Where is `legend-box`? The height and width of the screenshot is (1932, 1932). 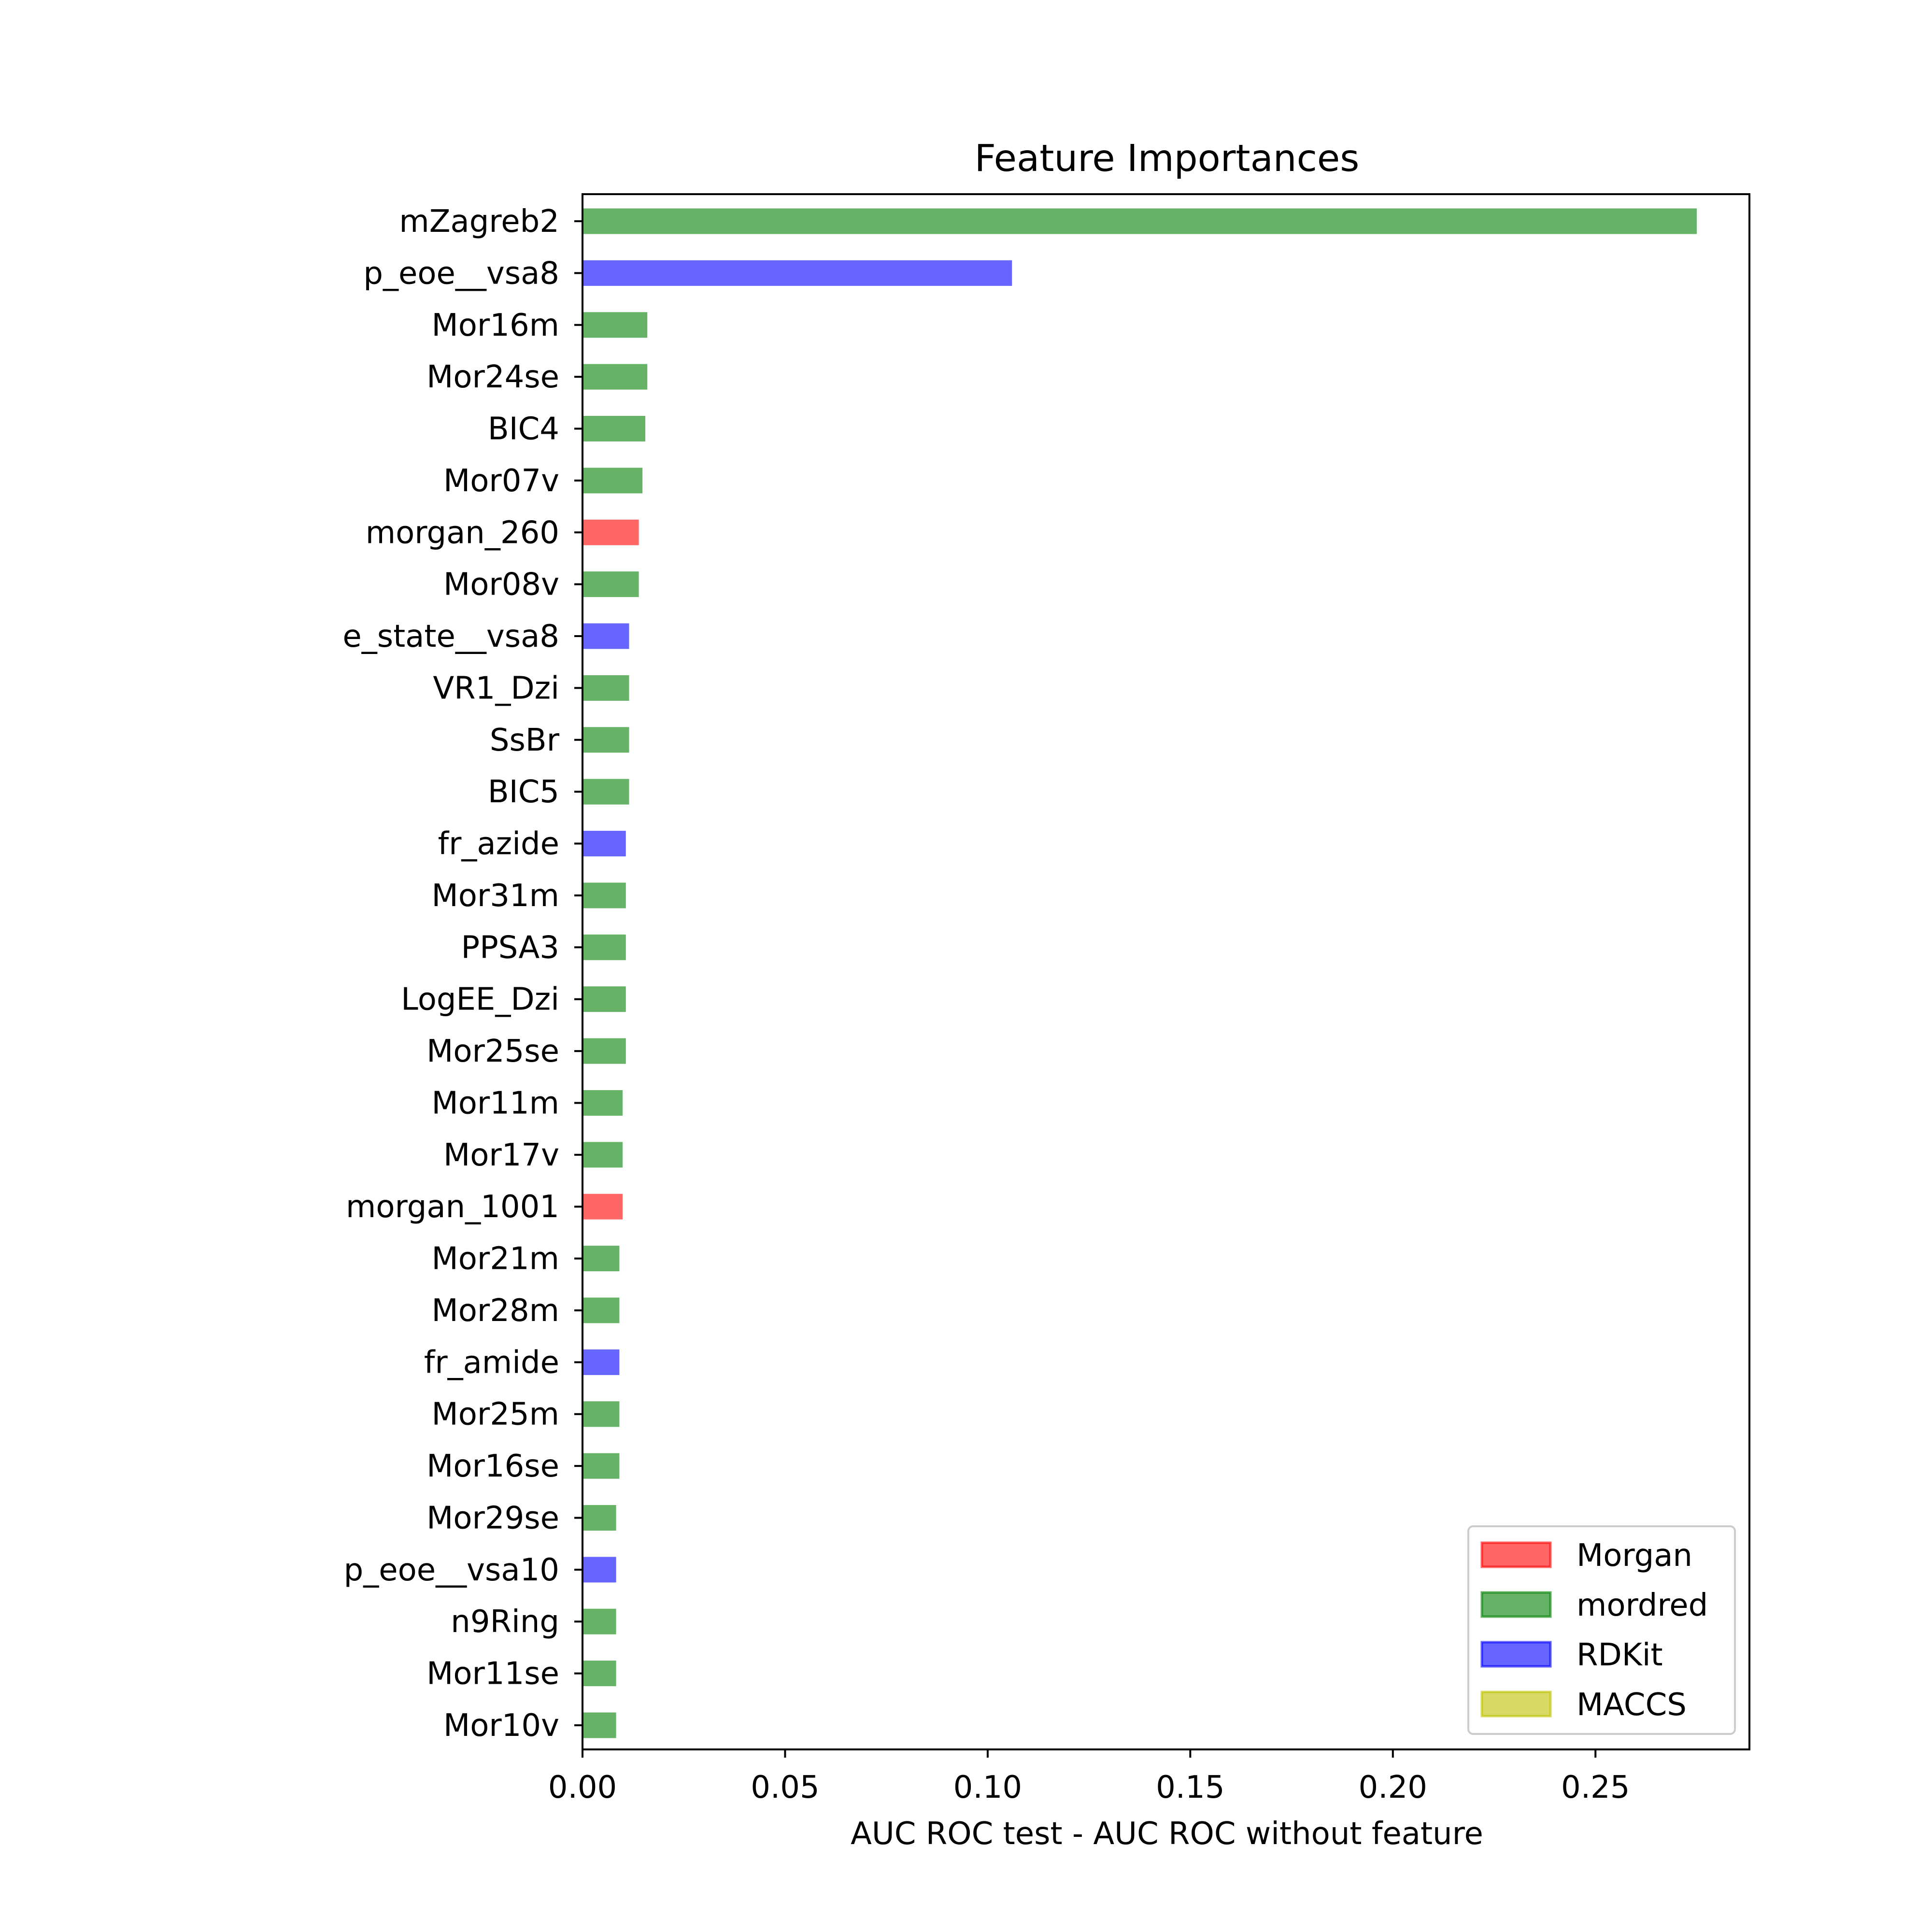
legend-box is located at coordinates (1601, 1630).